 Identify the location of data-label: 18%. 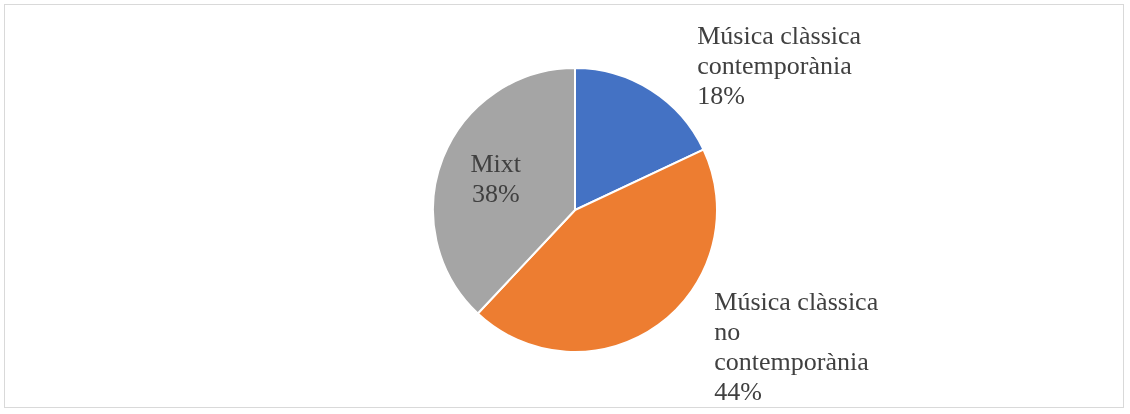
(721, 96).